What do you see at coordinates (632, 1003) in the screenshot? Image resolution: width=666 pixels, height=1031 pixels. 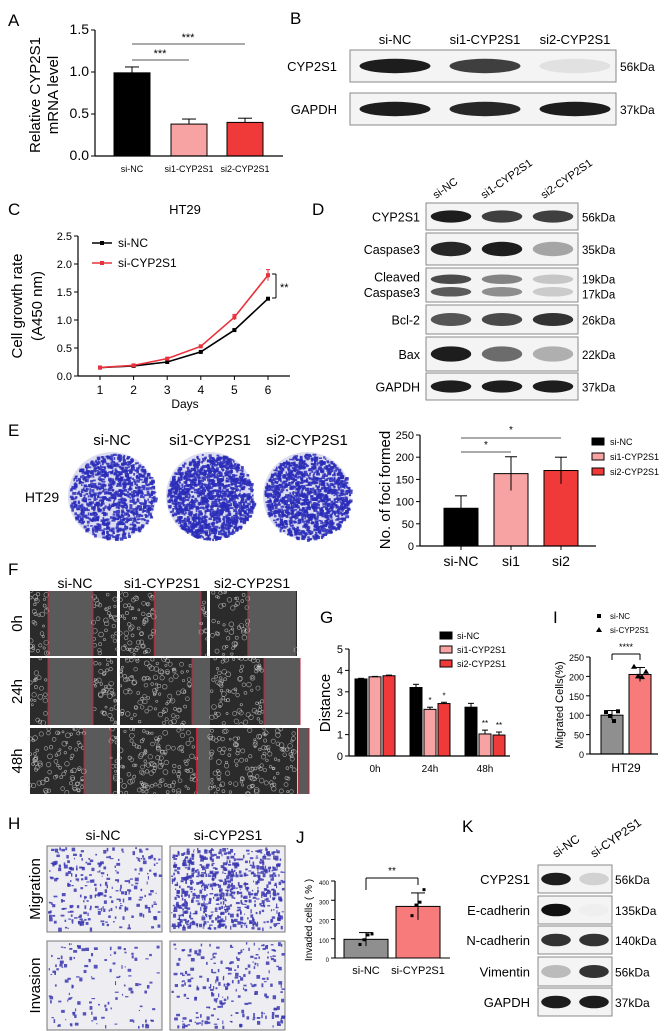 I see `kda-label: 37kDa` at bounding box center [632, 1003].